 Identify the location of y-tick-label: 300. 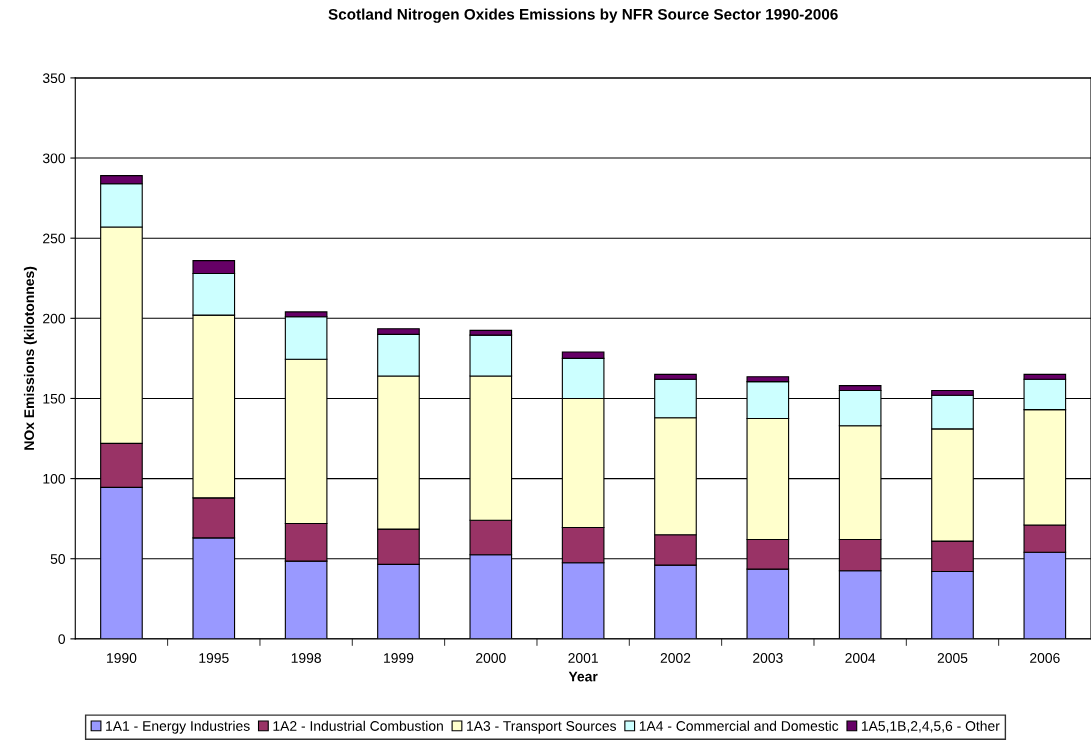
(54, 158).